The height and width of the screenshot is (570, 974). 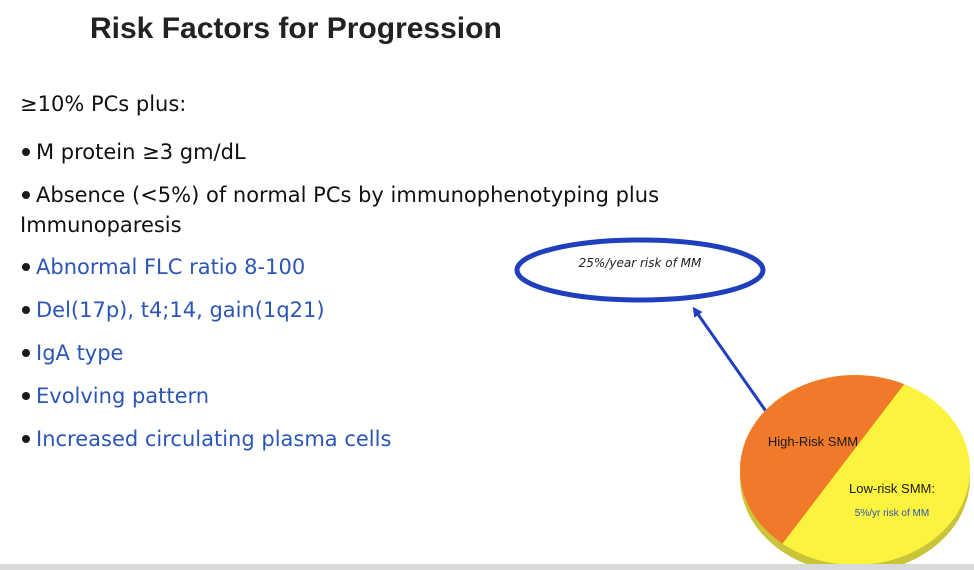 What do you see at coordinates (400, 396) in the screenshot?
I see `bullet-evolving-pattern: Evolving pattern` at bounding box center [400, 396].